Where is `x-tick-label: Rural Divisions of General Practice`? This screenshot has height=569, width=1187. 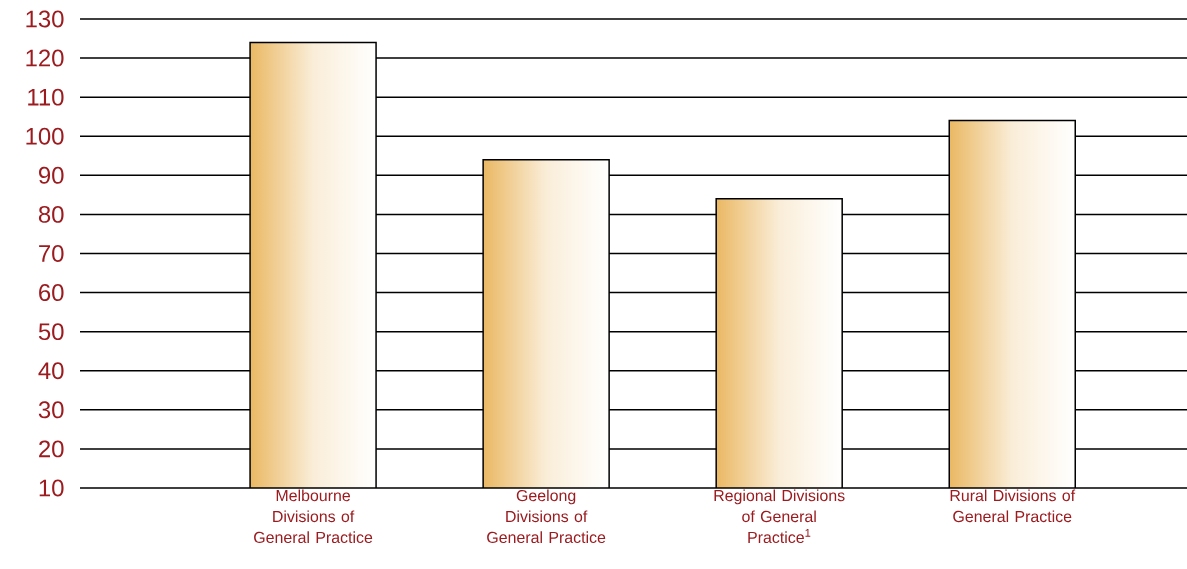 x-tick-label: Rural Divisions of General Practice is located at coordinates (1013, 506).